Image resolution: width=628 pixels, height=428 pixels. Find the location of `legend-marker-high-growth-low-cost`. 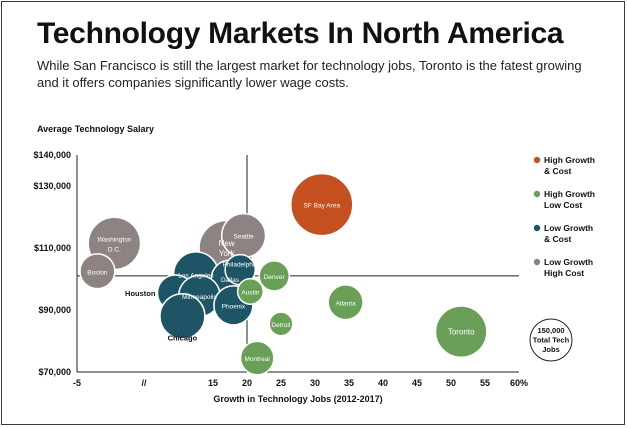

legend-marker-high-growth-low-cost is located at coordinates (537, 194).